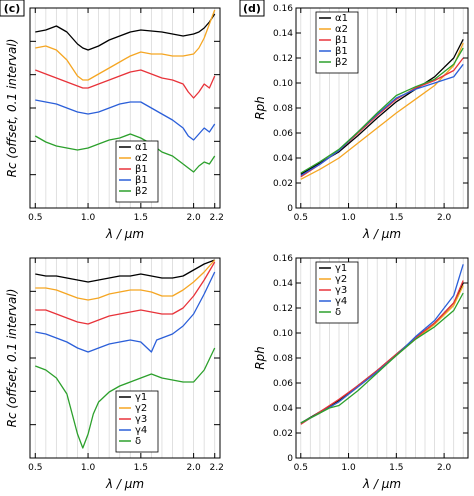 Image resolution: width=474 pixels, height=496 pixels. I want to click on panel-label-text: (d), so click(252, 8).